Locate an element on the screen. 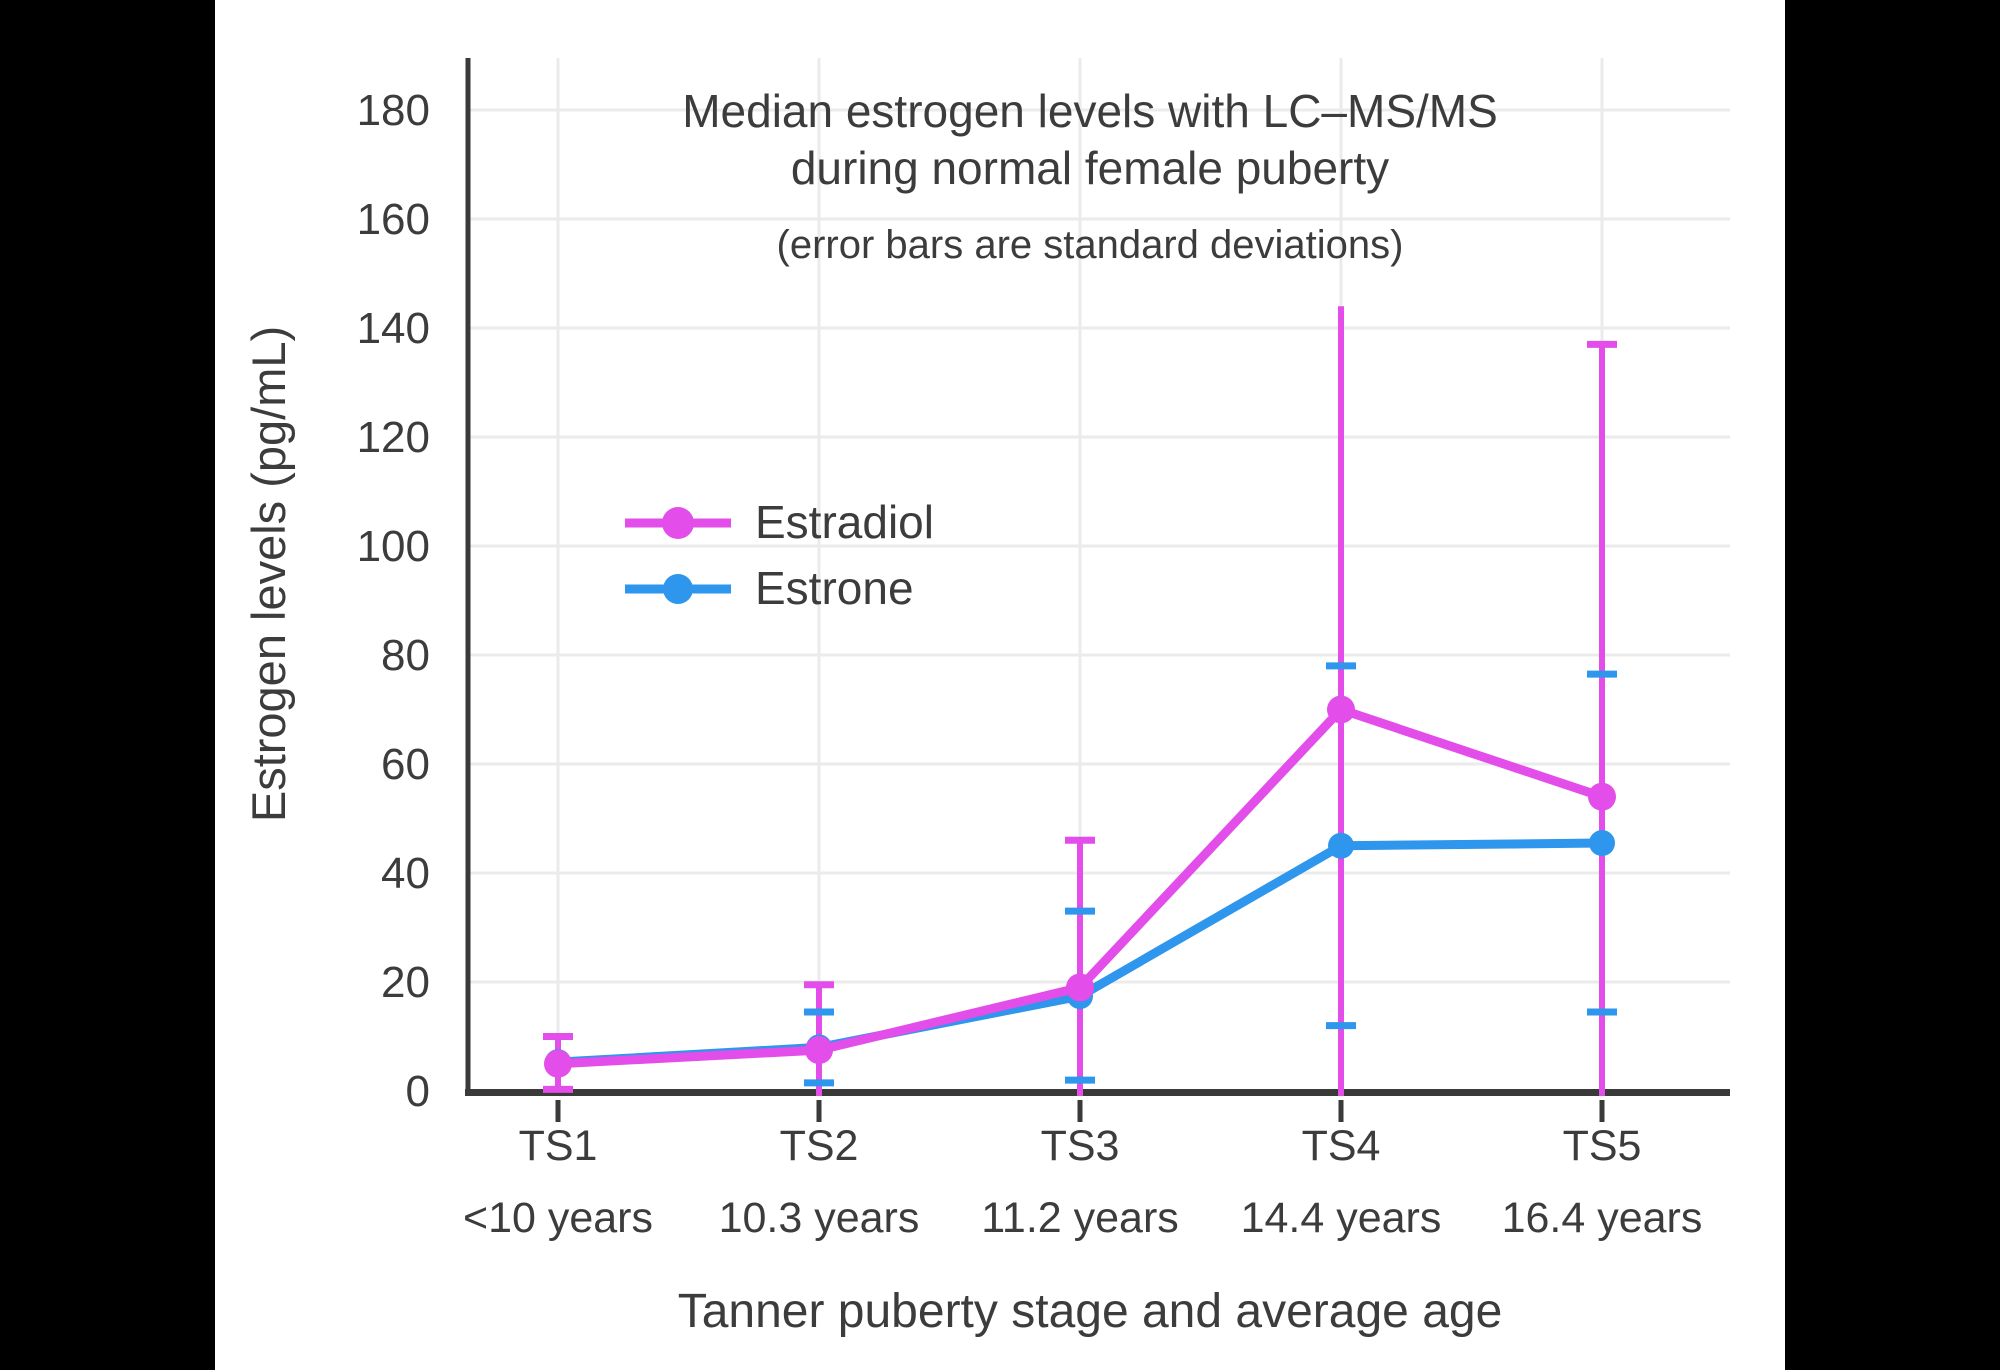 The width and height of the screenshot is (2000, 1370). x-sublabel-TS4: 14.4 years is located at coordinates (1341, 1218).